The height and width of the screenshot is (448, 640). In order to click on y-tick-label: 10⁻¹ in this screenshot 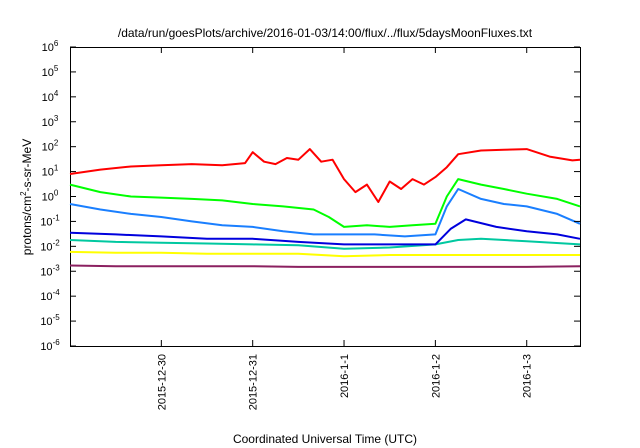, I will do `click(50, 220)`.